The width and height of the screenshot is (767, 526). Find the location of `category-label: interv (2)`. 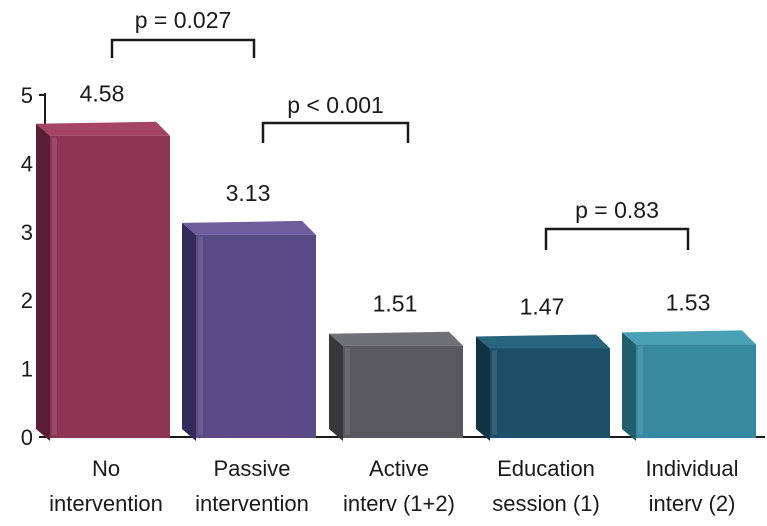

category-label: interv (2) is located at coordinates (692, 503).